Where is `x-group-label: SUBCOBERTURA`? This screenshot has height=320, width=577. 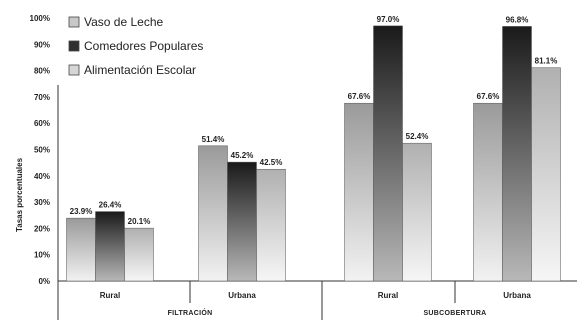 x-group-label: SUBCOBERTURA is located at coordinates (454, 313).